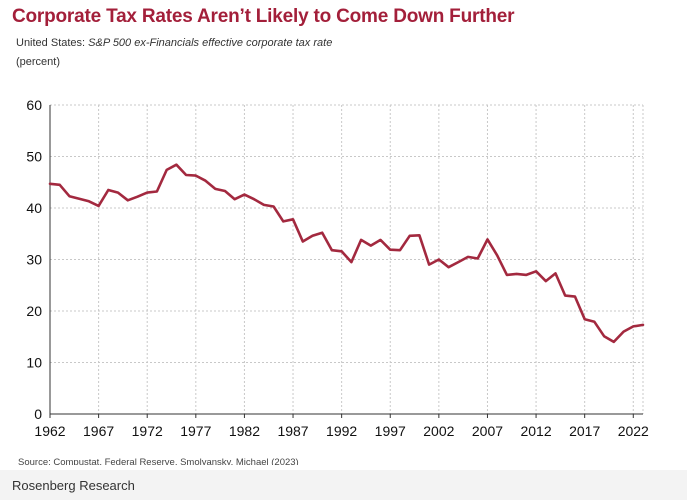  Describe the element at coordinates (584, 431) in the screenshot. I see `x-tick-label: 2017` at that location.